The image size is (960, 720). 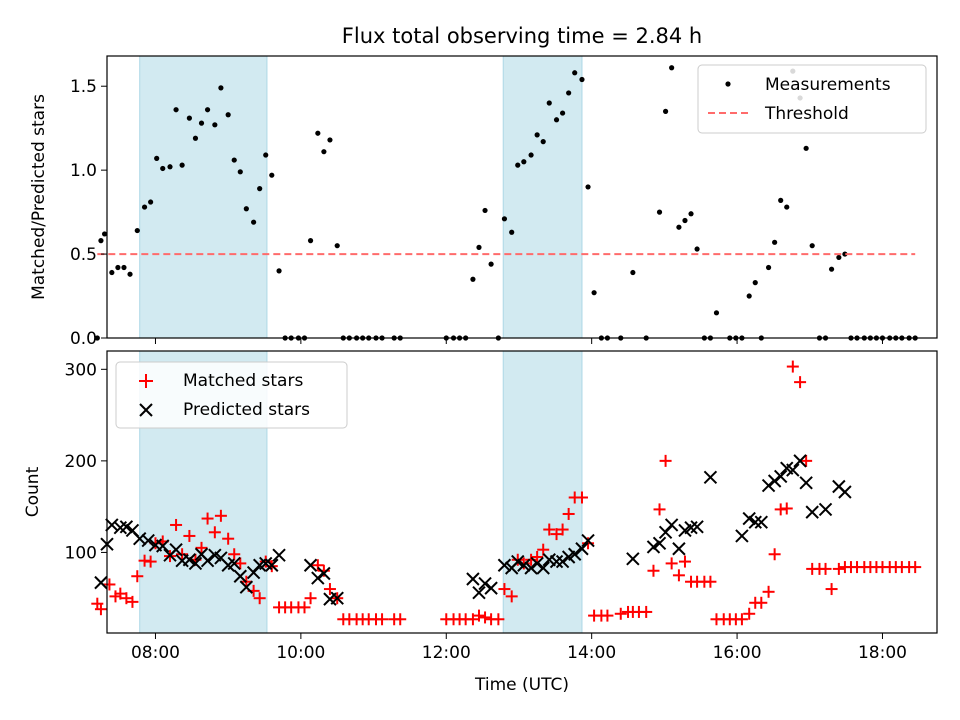 I want to click on bottom-x-ticks: 08:00 10:00 12:00 14:00 16:00 18:00, so click(x=519, y=648).